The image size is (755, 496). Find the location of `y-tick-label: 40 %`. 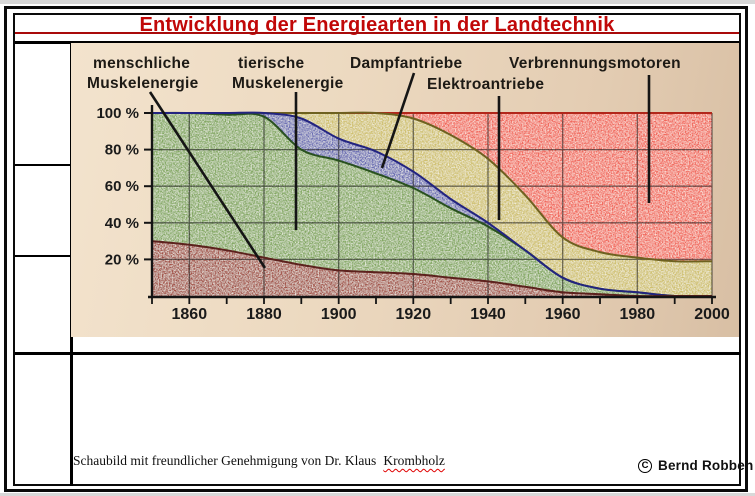

y-tick-label: 40 % is located at coordinates (122, 223).